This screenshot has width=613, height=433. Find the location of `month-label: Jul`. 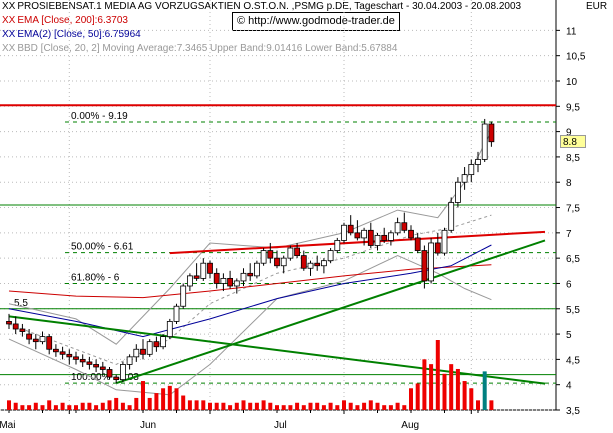

month-label: Jul is located at coordinates (280, 425).